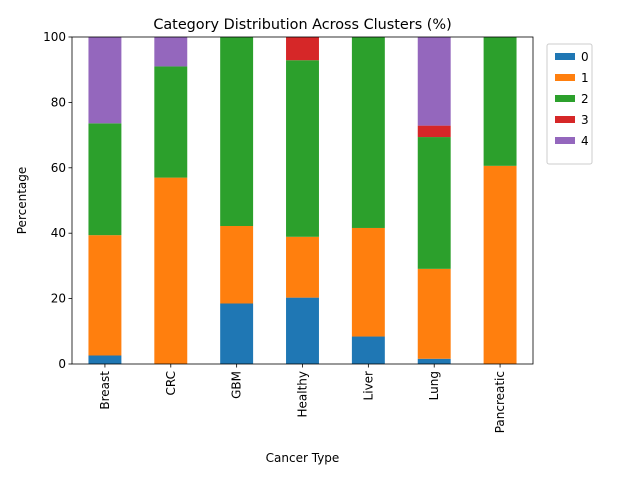 Image resolution: width=640 pixels, height=480 pixels. Describe the element at coordinates (585, 120) in the screenshot. I see `legend-label-3: 3` at that location.